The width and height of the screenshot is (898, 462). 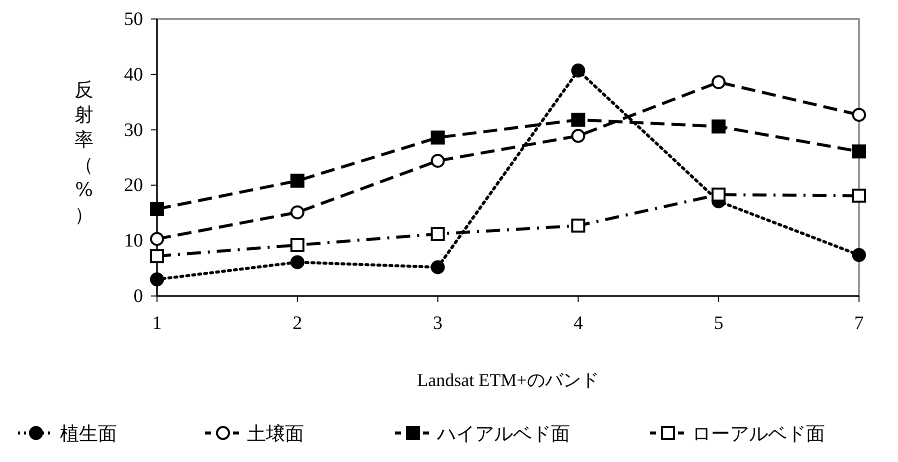 What do you see at coordinates (578, 323) in the screenshot?
I see `x-tick-label: 4` at bounding box center [578, 323].